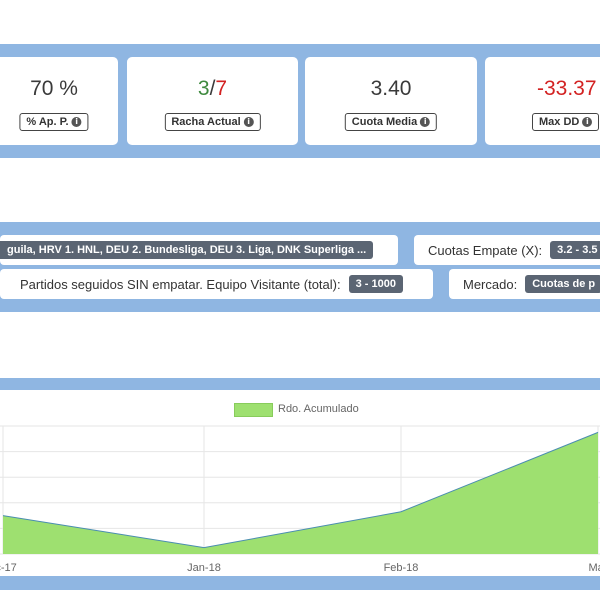 This screenshot has width=600, height=600. What do you see at coordinates (567, 88) in the screenshot?
I see `stat-value-max-dd: -33.37` at bounding box center [567, 88].